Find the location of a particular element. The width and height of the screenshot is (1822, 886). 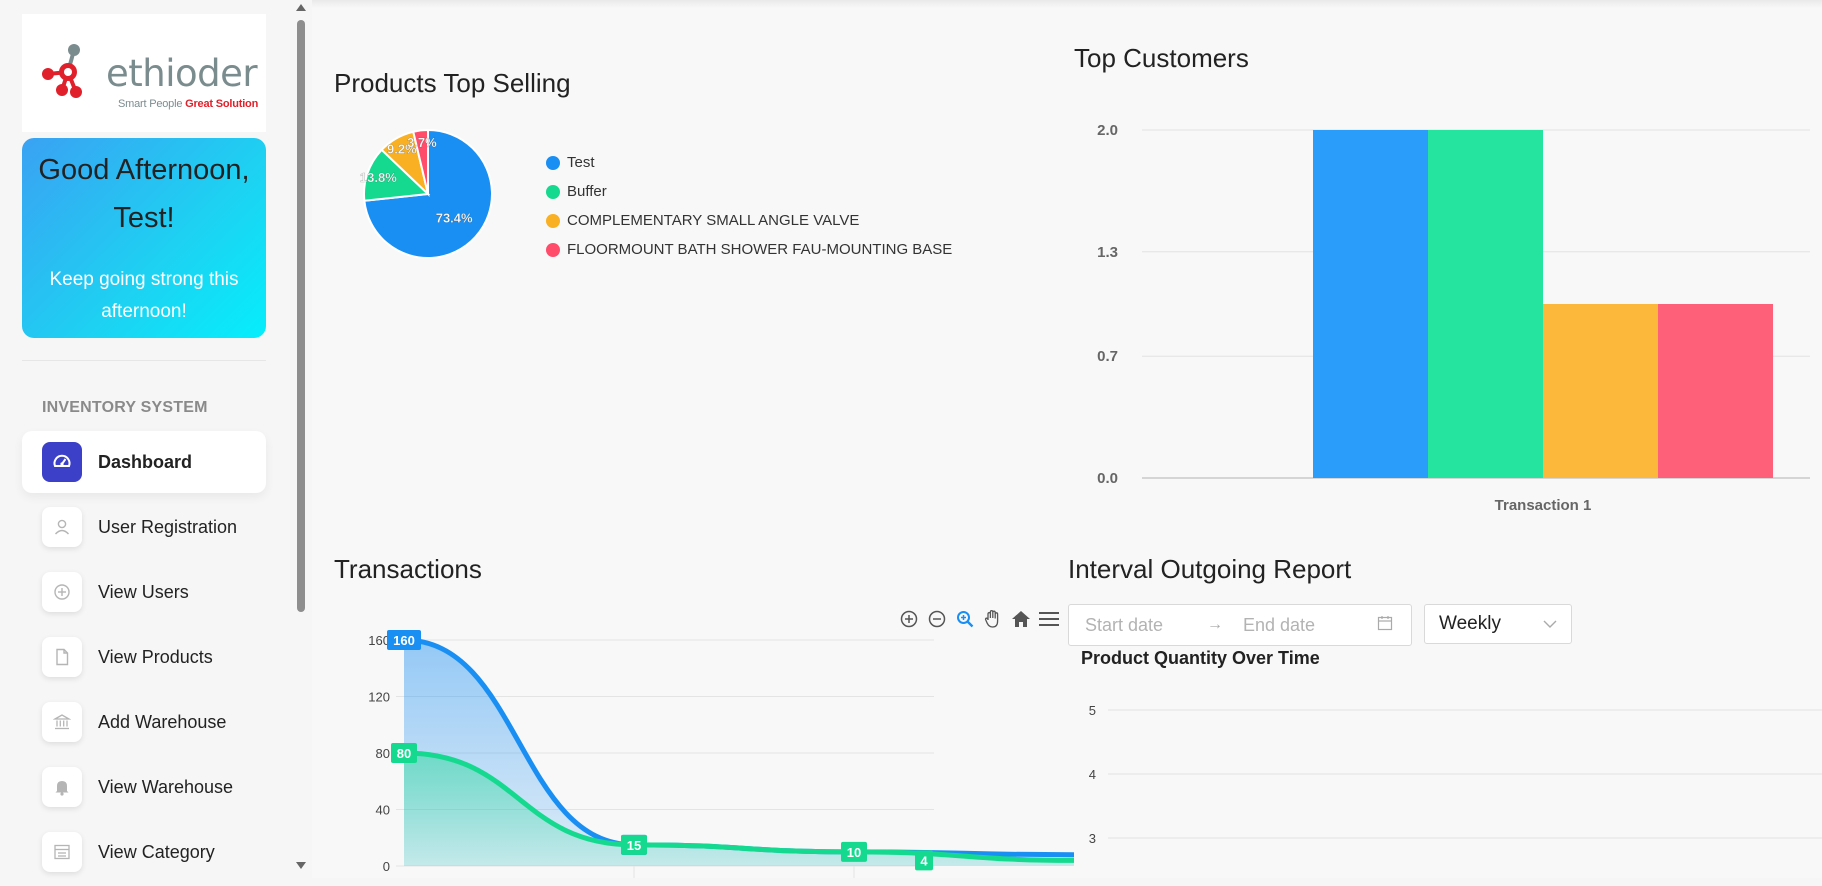

selection-zoom-icon is located at coordinates (965, 619).